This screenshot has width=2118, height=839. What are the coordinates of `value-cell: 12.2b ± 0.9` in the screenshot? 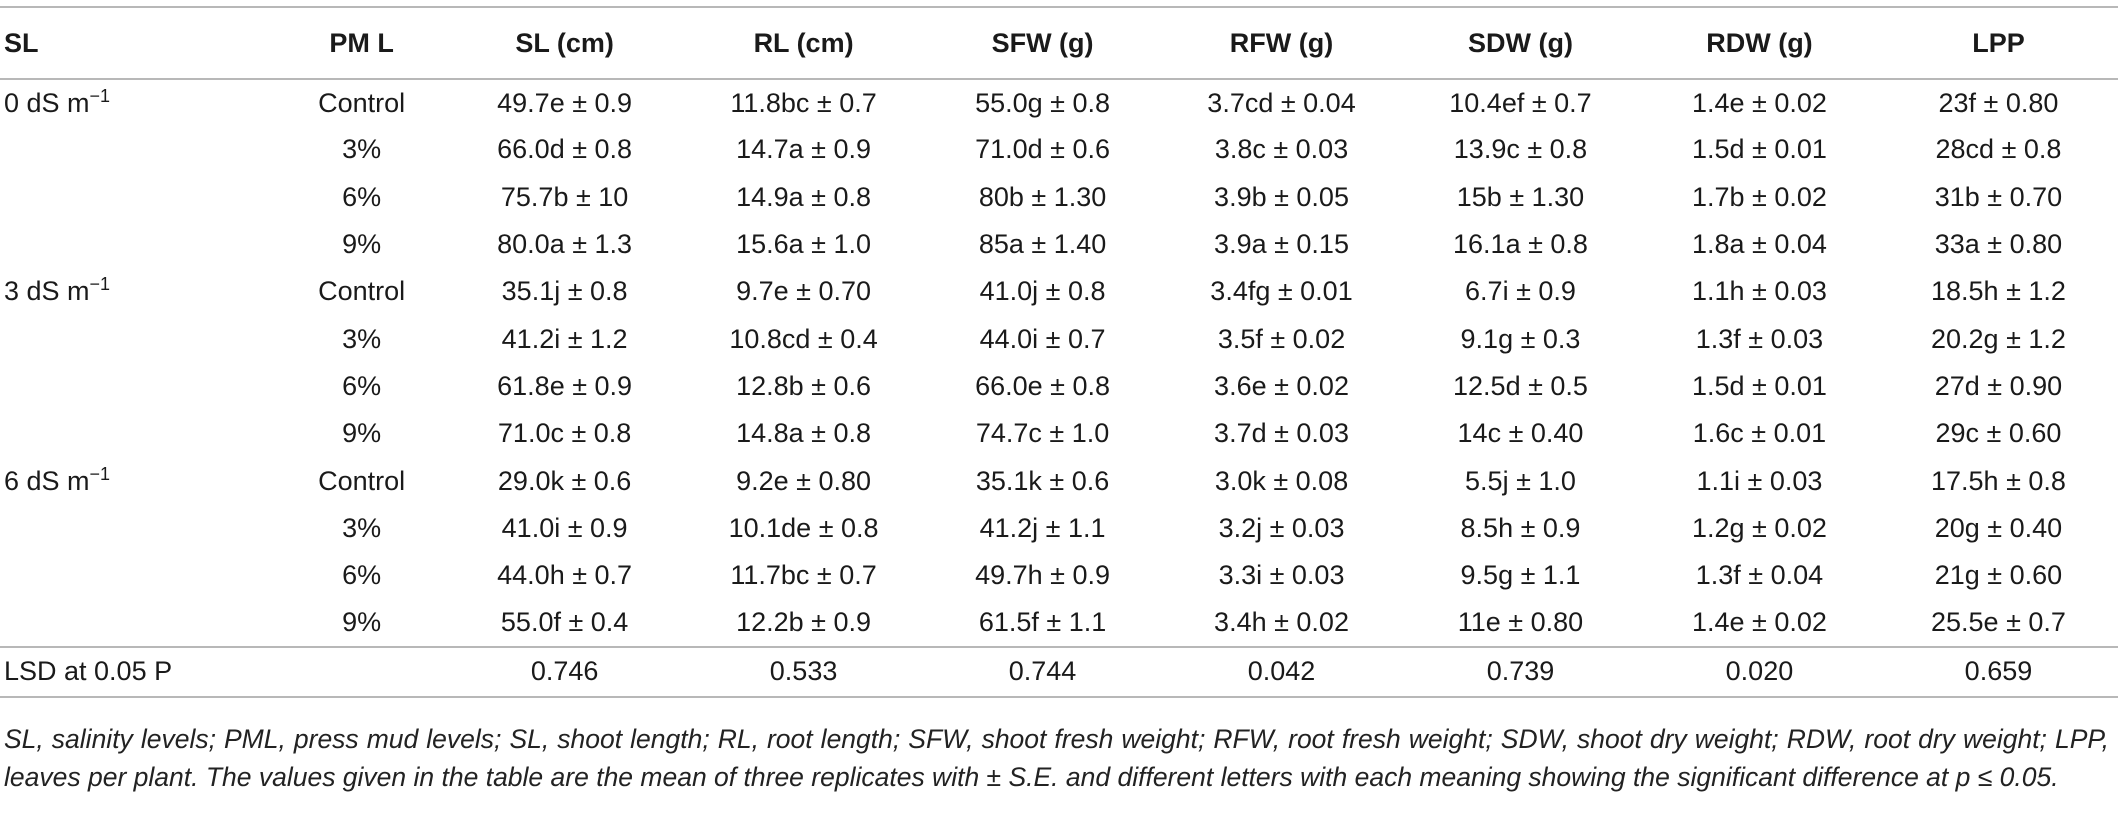 It's located at (804, 621).